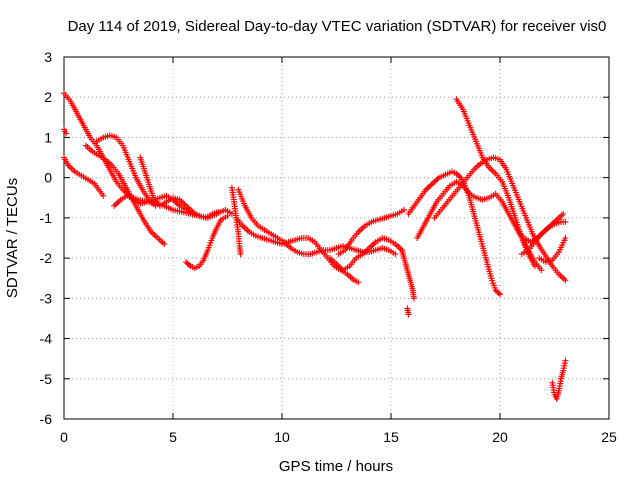 This screenshot has height=480, width=640. Describe the element at coordinates (336, 466) in the screenshot. I see `x-axis-label: GPS time / hours` at that location.